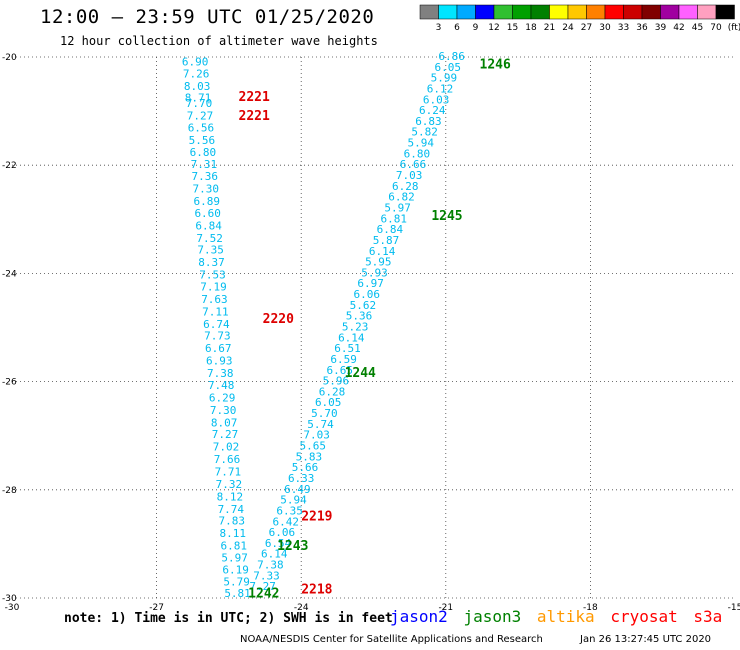 The width and height of the screenshot is (740, 650). I want to click on wave-height-value: 5.83, so click(309, 456).